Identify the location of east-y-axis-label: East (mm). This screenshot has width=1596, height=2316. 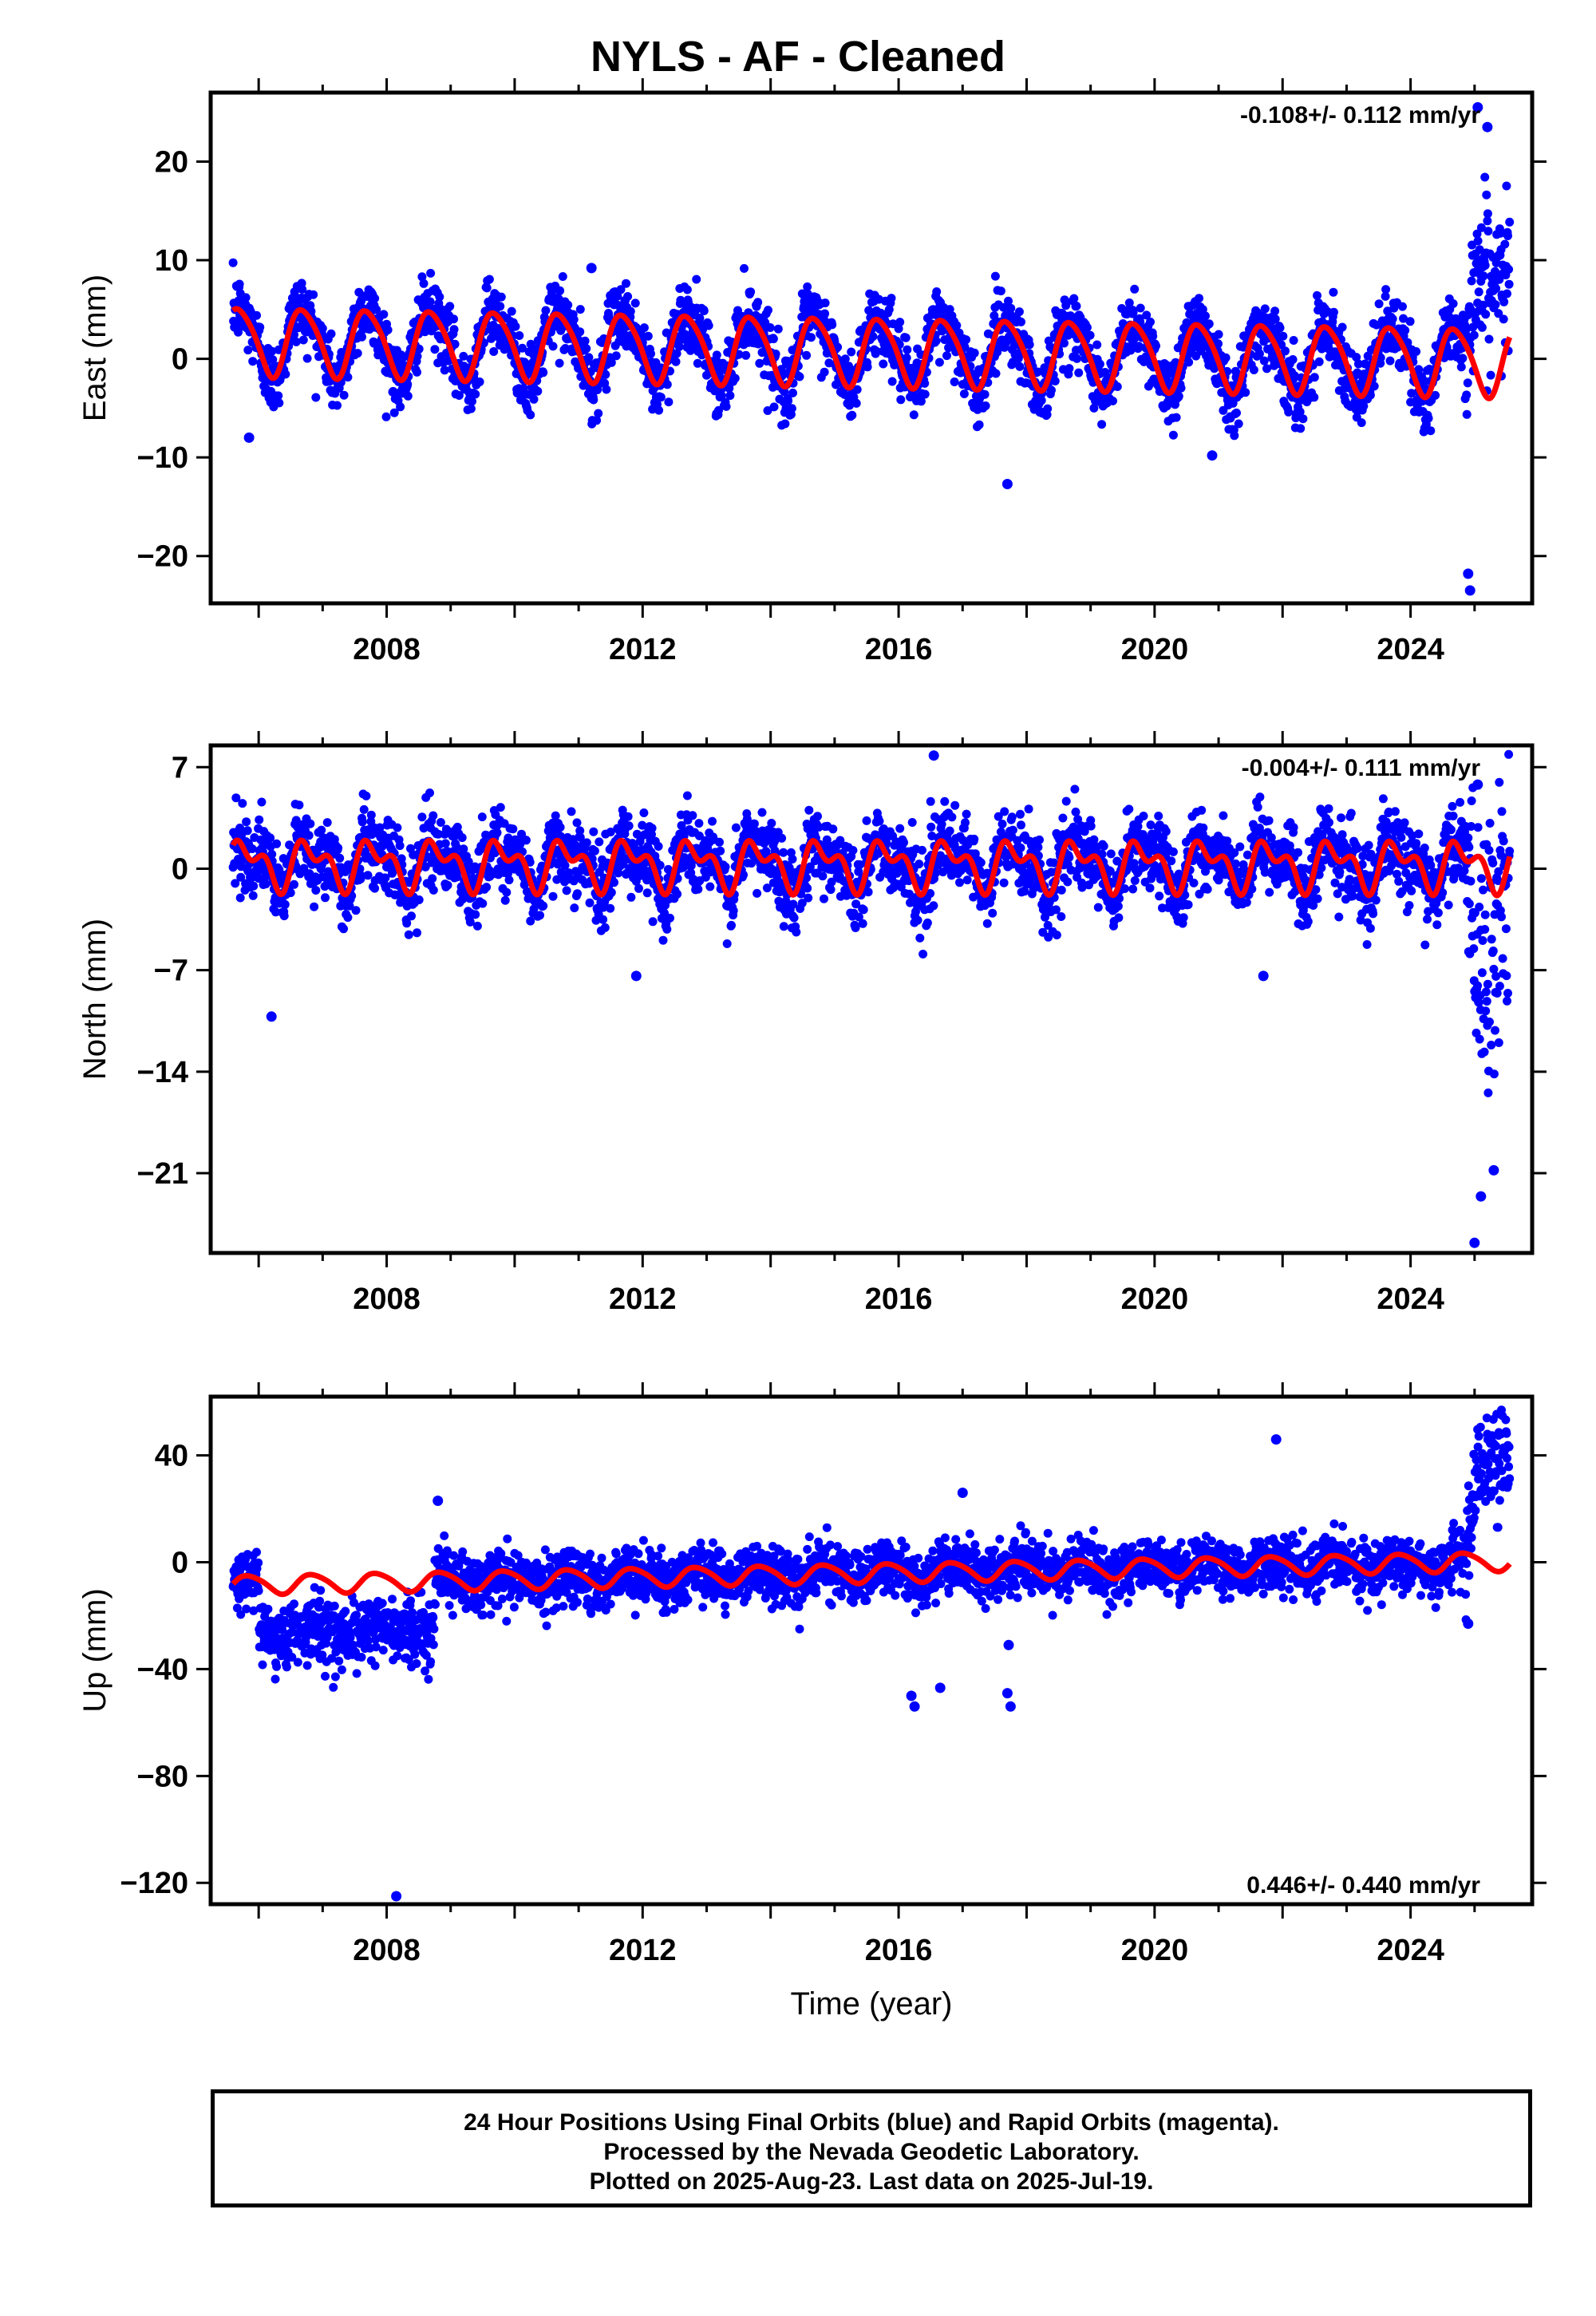
(95, 348).